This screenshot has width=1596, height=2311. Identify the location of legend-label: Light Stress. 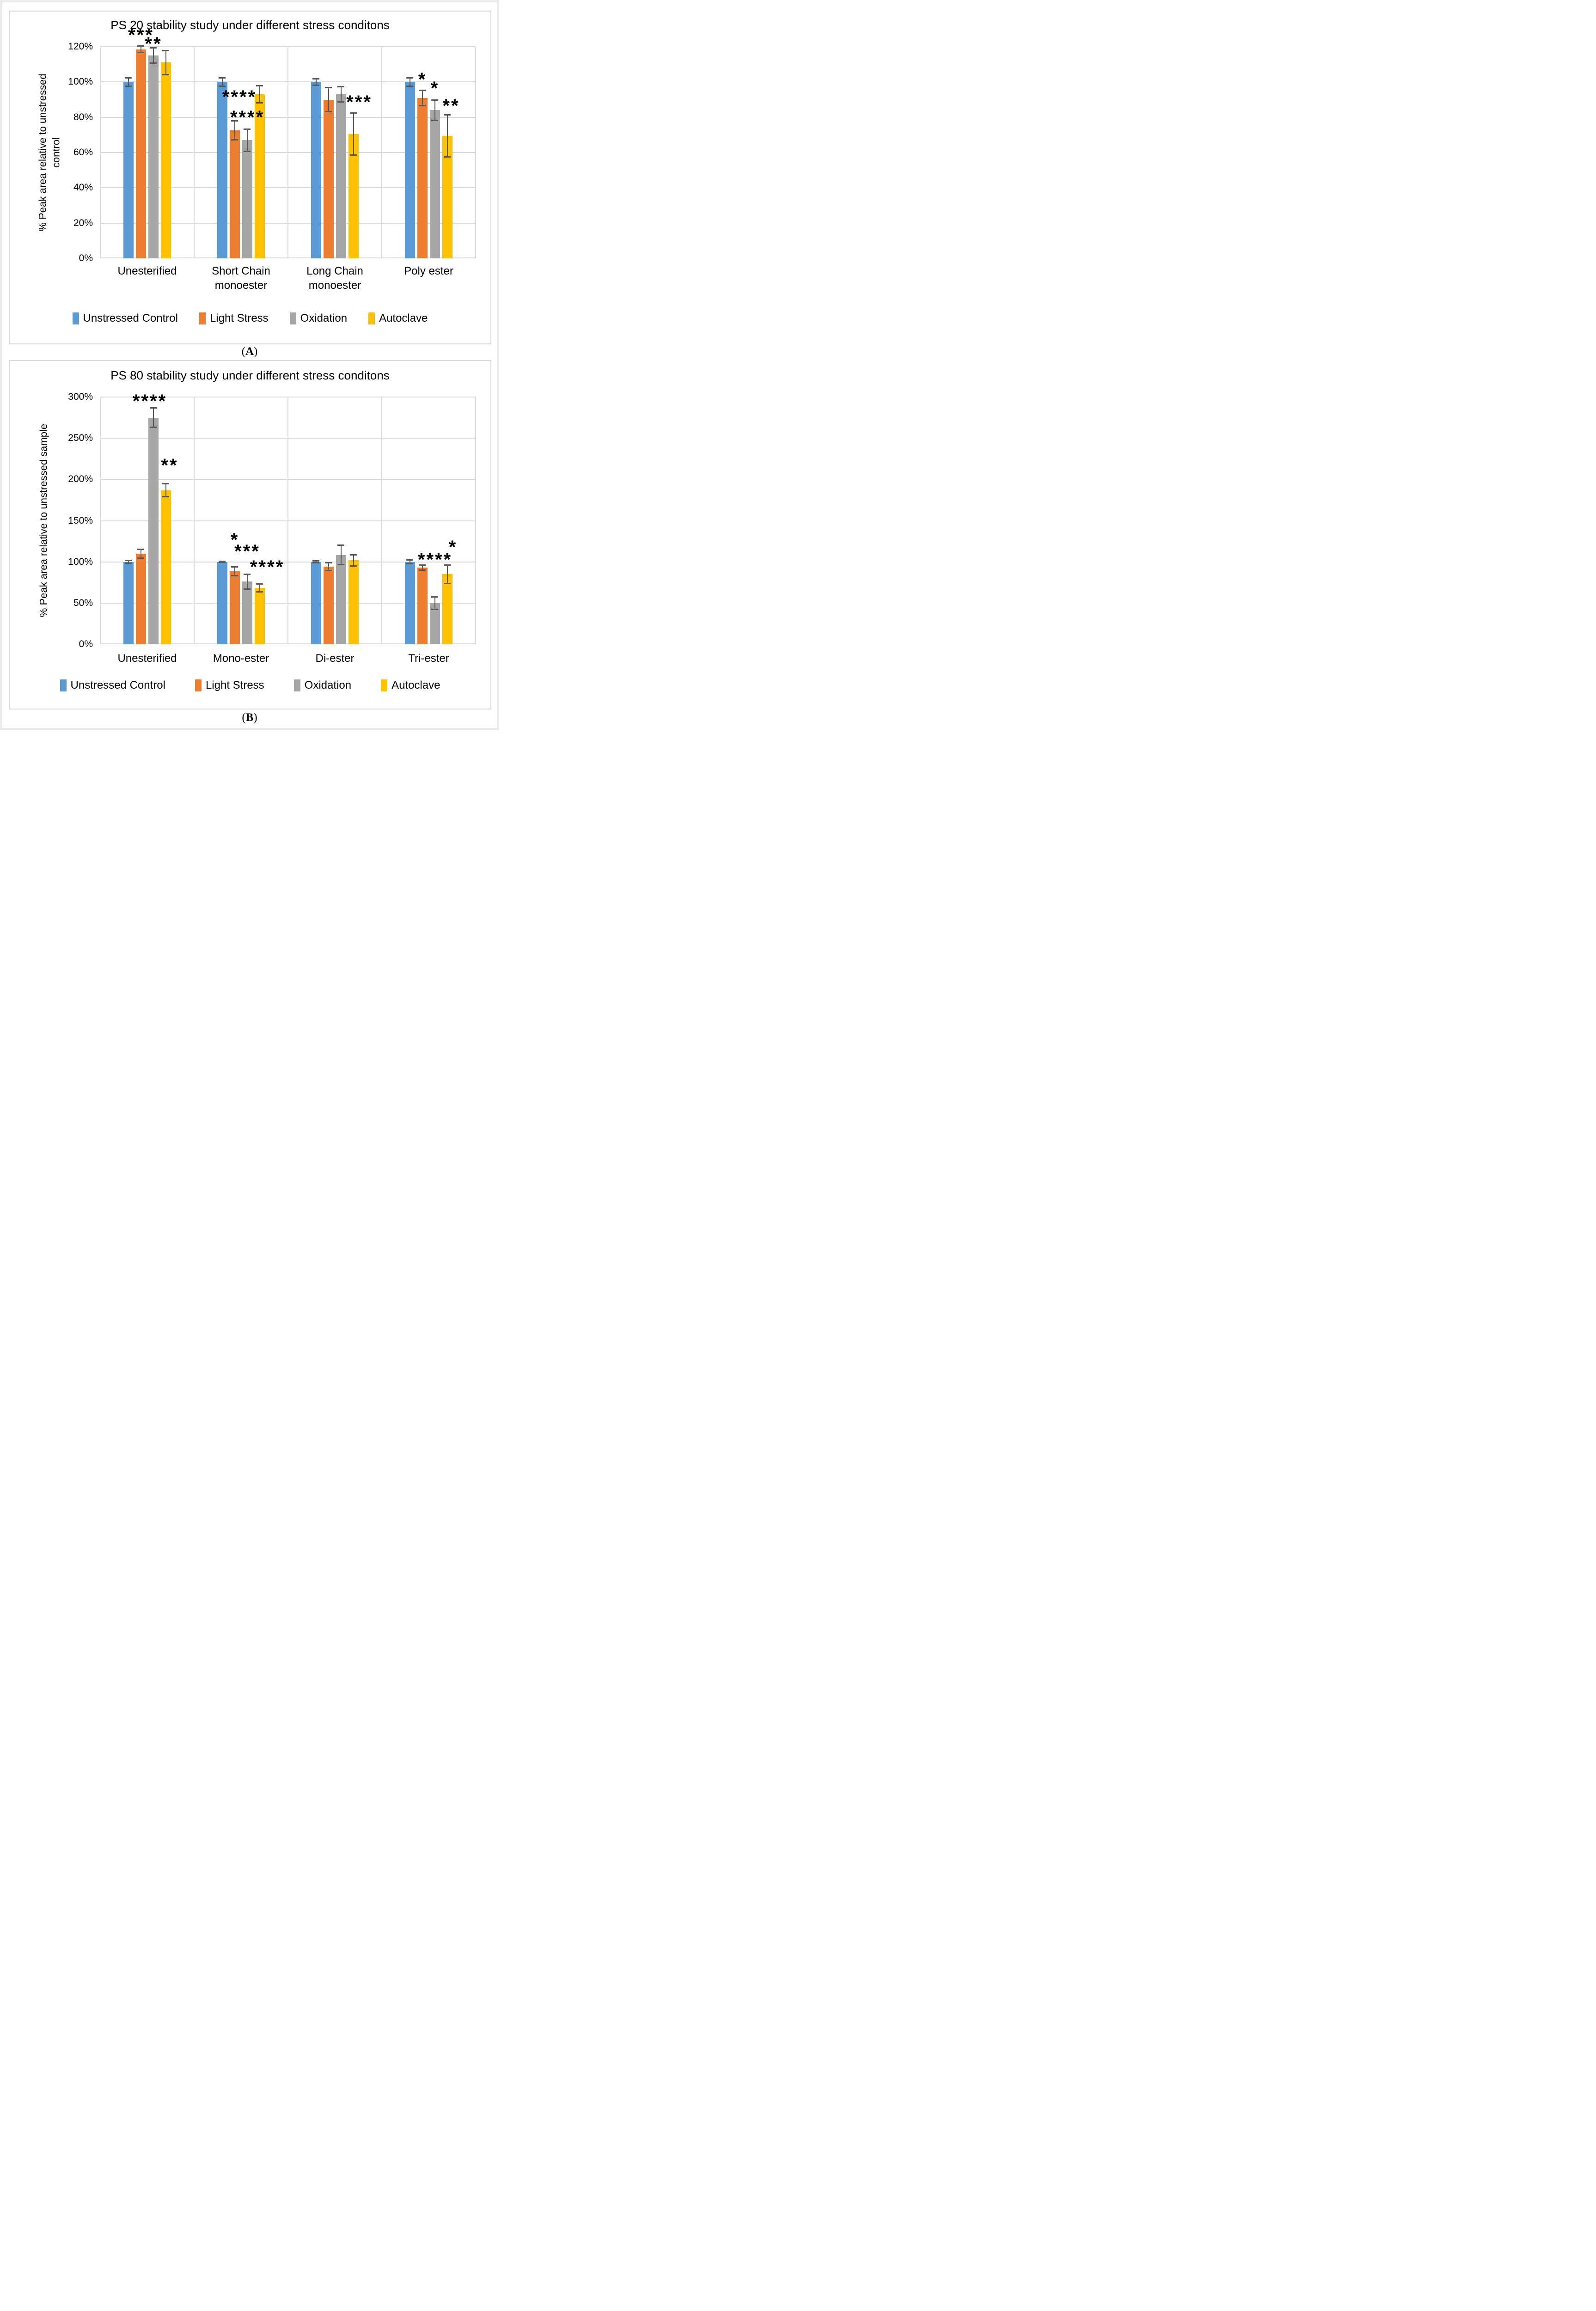
(239, 318).